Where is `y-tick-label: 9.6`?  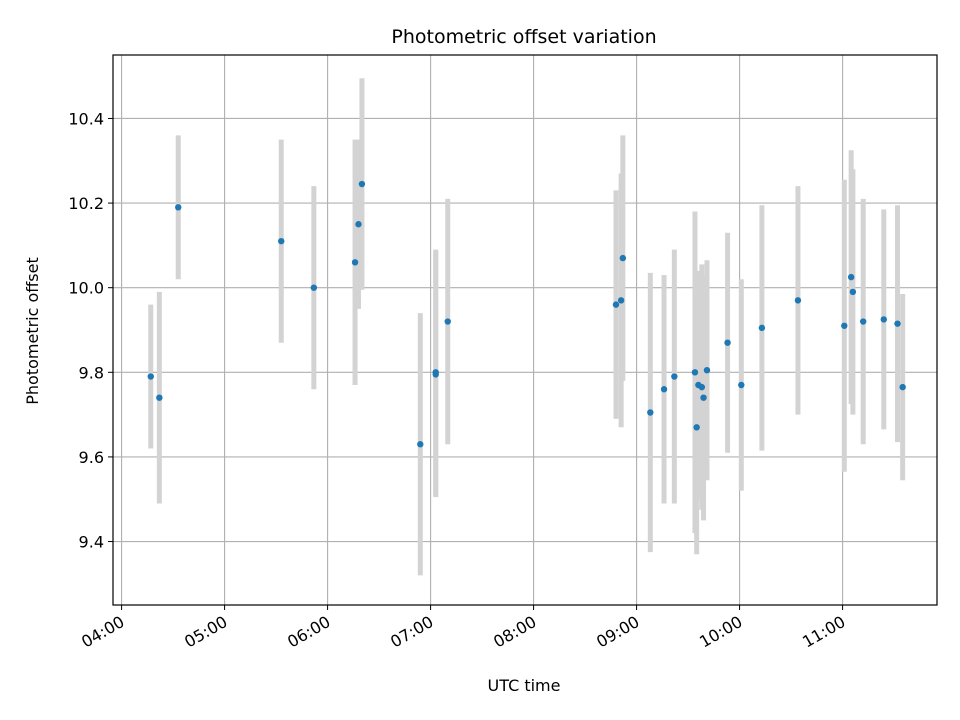 y-tick-label: 9.6 is located at coordinates (91, 457).